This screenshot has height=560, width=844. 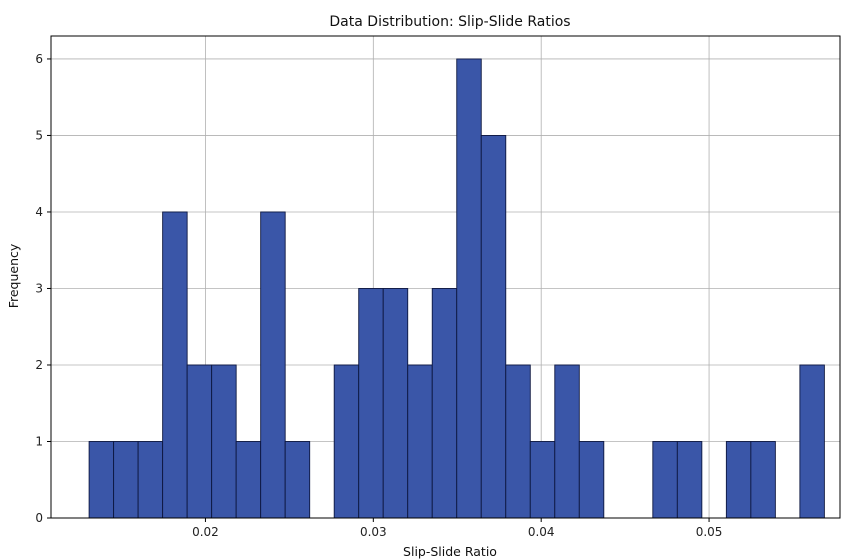 I want to click on x-tick-label: 0.02, so click(x=205, y=532).